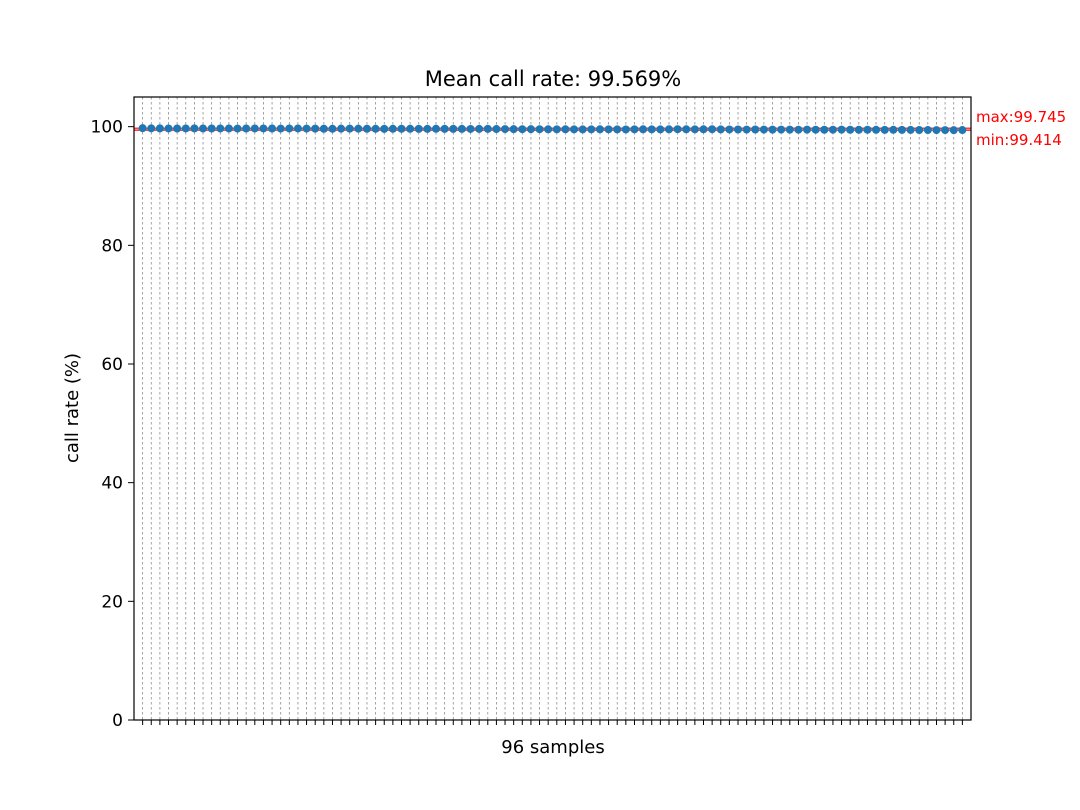 Image resolution: width=1080 pixels, height=810 pixels. Describe the element at coordinates (112, 424) in the screenshot. I see `y-axis: 0 20 40 60 80 100` at that location.